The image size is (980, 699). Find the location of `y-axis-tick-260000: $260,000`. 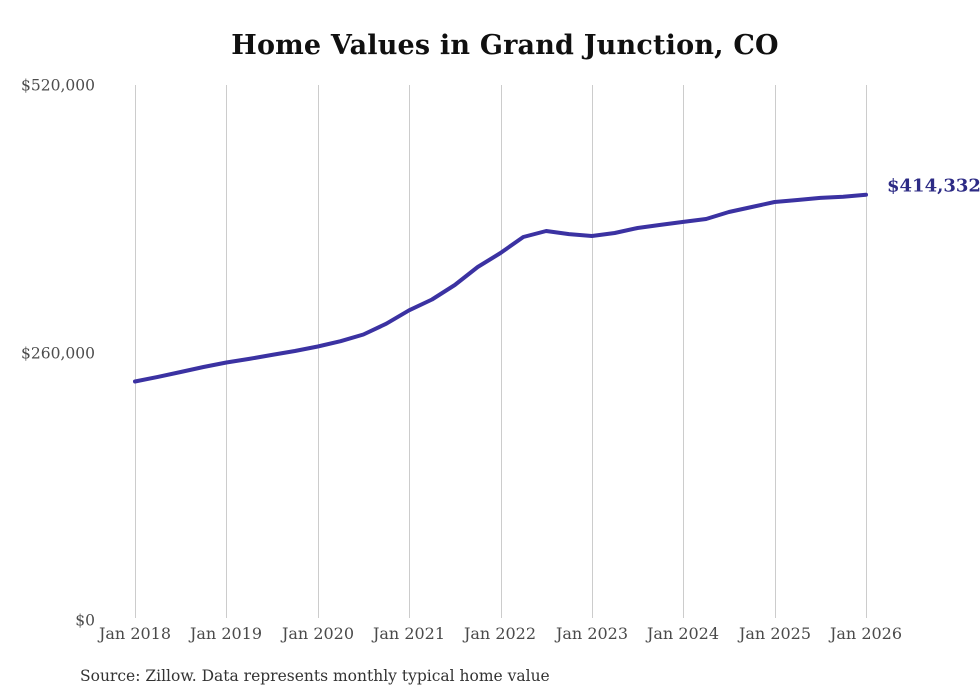

y-axis-tick-260000: $260,000 is located at coordinates (58, 353).